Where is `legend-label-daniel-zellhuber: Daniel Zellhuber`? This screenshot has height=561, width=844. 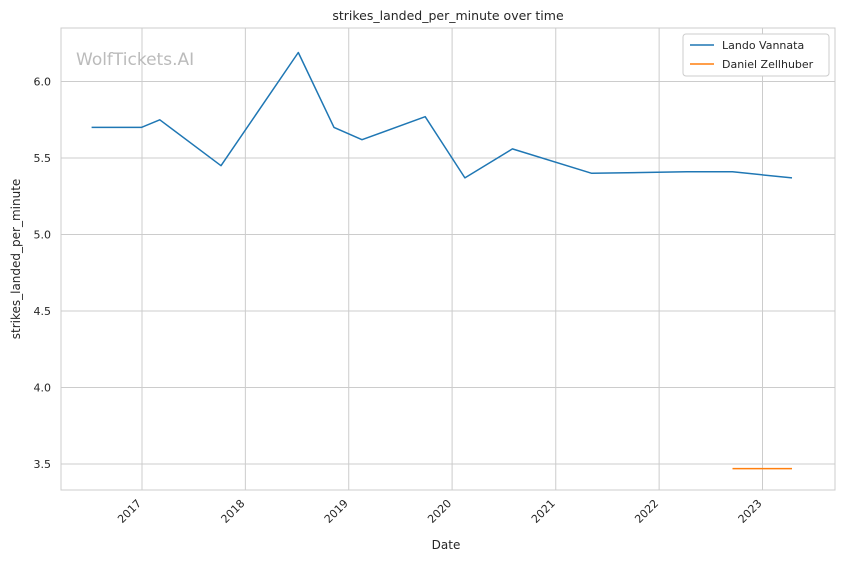
legend-label-daniel-zellhuber: Daniel Zellhuber is located at coordinates (768, 64).